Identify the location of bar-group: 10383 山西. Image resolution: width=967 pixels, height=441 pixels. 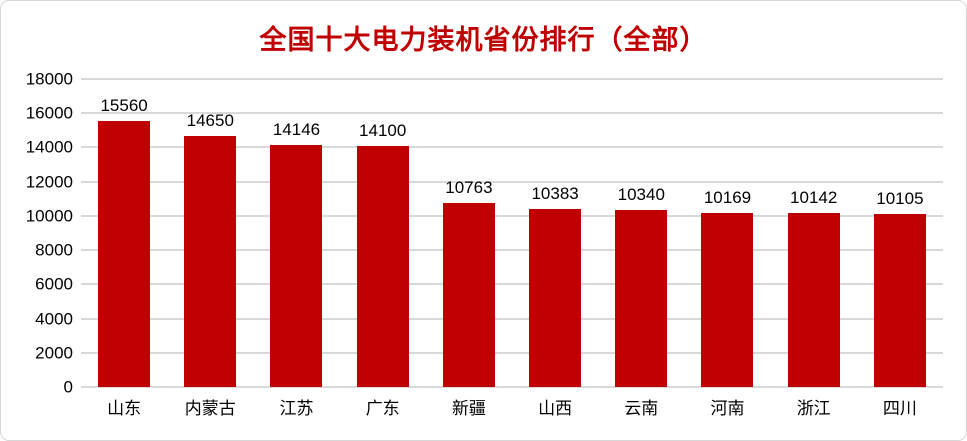
(555, 248).